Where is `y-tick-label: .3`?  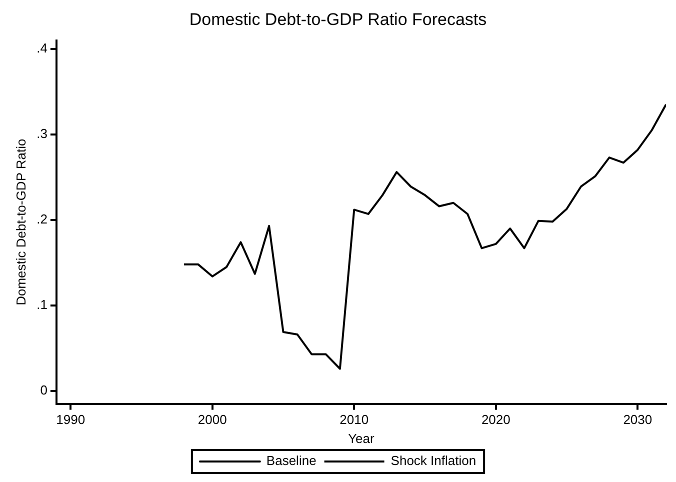
y-tick-label: .3 is located at coordinates (42, 134).